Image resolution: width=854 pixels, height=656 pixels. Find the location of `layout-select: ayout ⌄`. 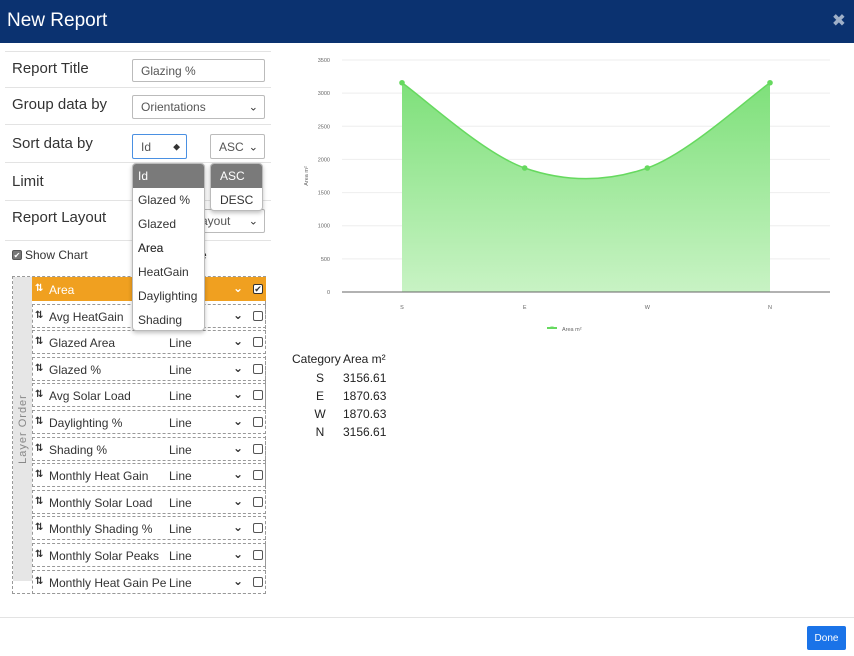

layout-select: ayout ⌄ is located at coordinates (232, 221).